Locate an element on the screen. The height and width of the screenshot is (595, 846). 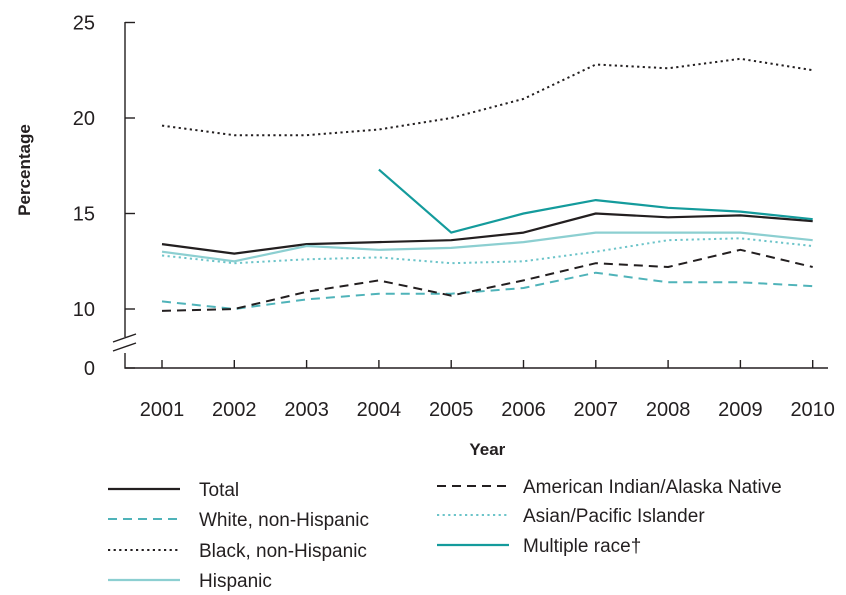
x-tick-label: 2009 is located at coordinates (740, 410).